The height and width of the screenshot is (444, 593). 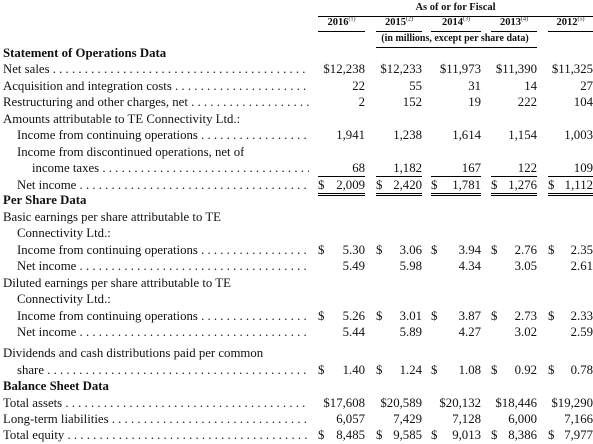 I want to click on cell-2015: 3.01, so click(x=410, y=315).